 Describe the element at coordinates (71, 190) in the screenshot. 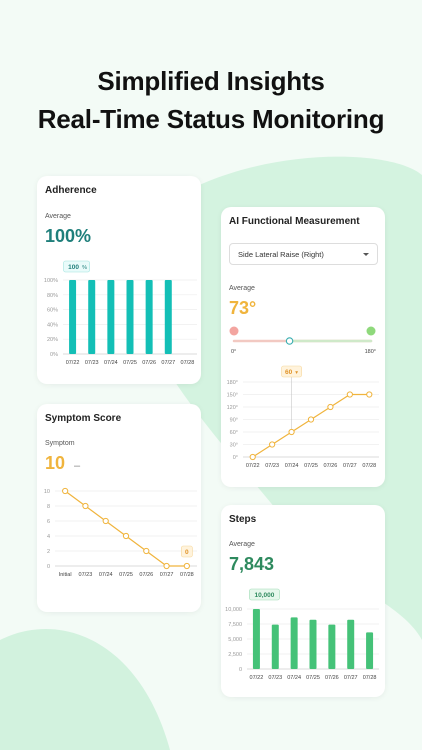

I see `adherence-title: Adherence` at that location.